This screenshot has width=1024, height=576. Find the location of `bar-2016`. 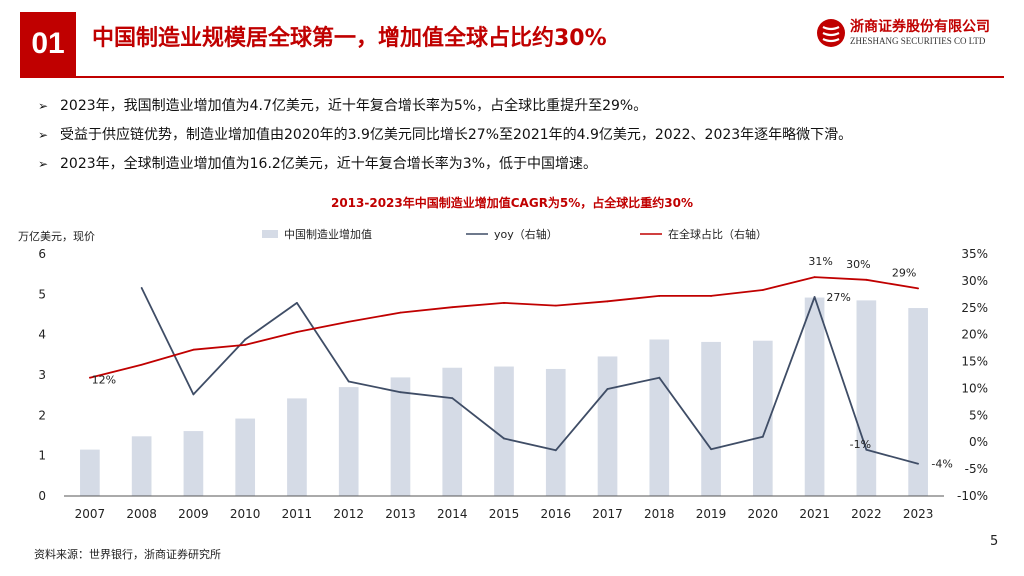

bar-2016 is located at coordinates (555, 432).